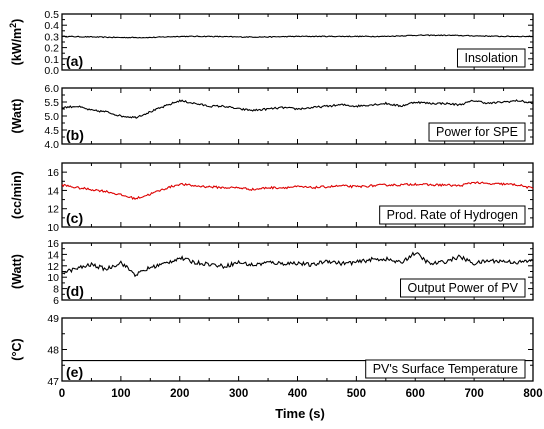 This screenshot has height=429, width=544. I want to click on legend-label: Insolation, so click(491, 58).